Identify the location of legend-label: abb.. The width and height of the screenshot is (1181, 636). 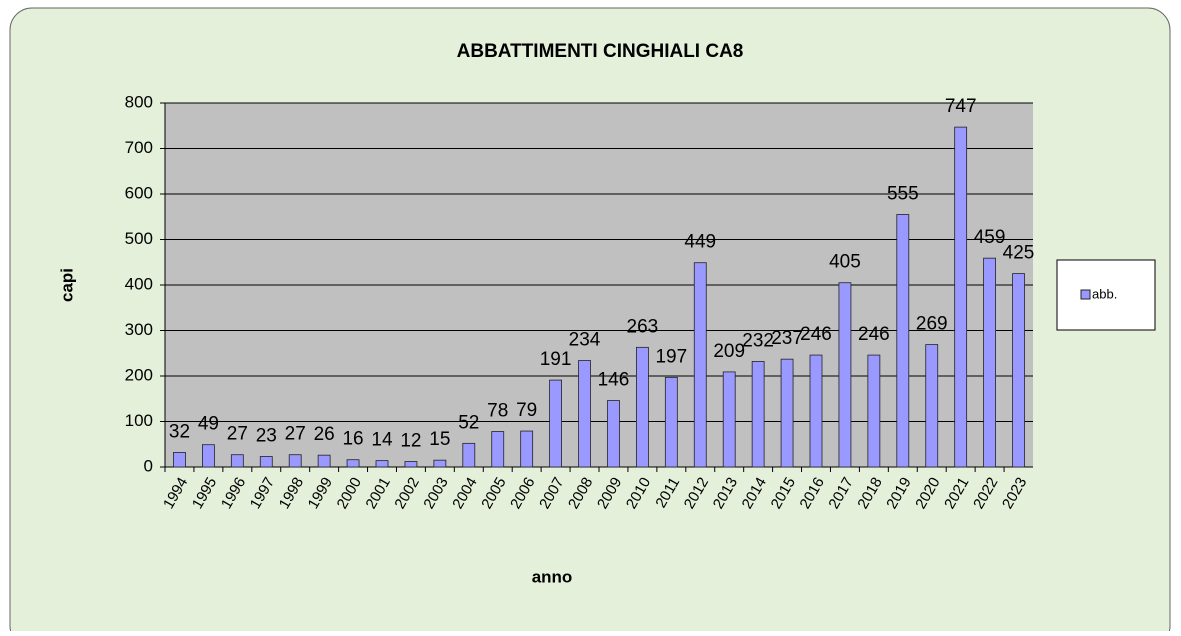
(1104, 293).